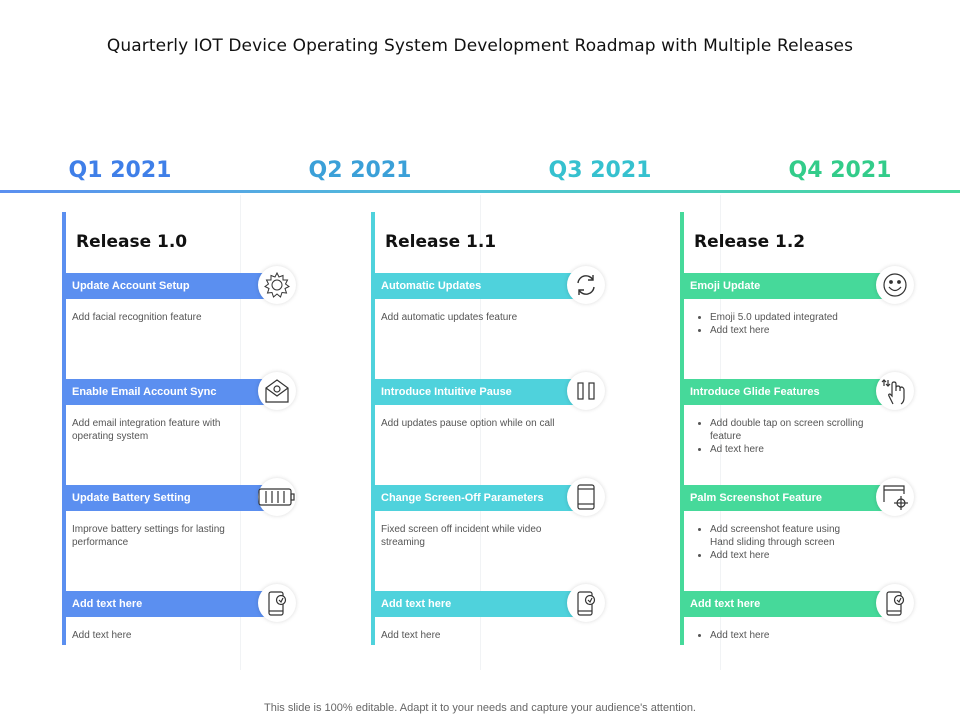 This screenshot has height=720, width=960. I want to click on gear-icon, so click(277, 285).